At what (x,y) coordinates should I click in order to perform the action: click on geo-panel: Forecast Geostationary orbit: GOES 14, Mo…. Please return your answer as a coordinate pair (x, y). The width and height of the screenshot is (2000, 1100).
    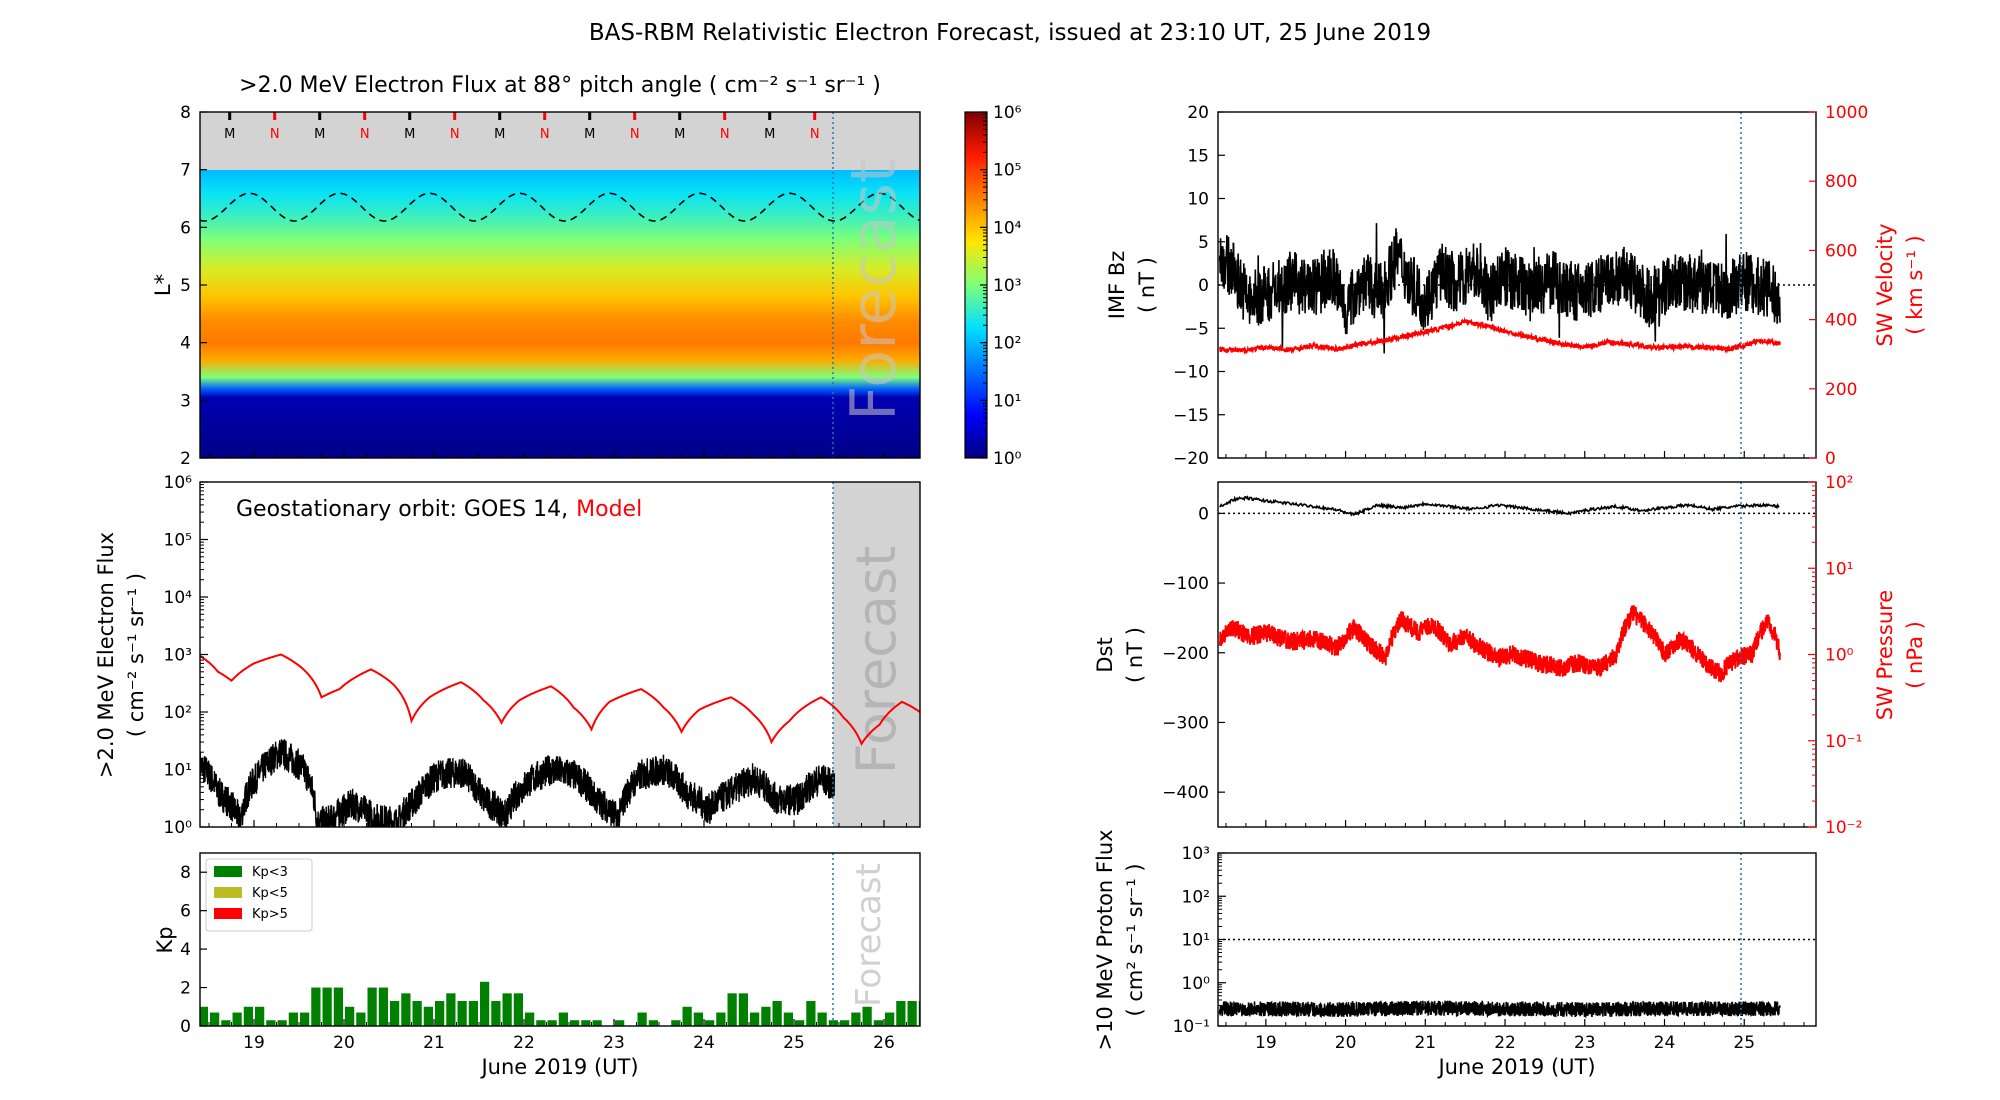
    Looking at the image, I should click on (507, 655).